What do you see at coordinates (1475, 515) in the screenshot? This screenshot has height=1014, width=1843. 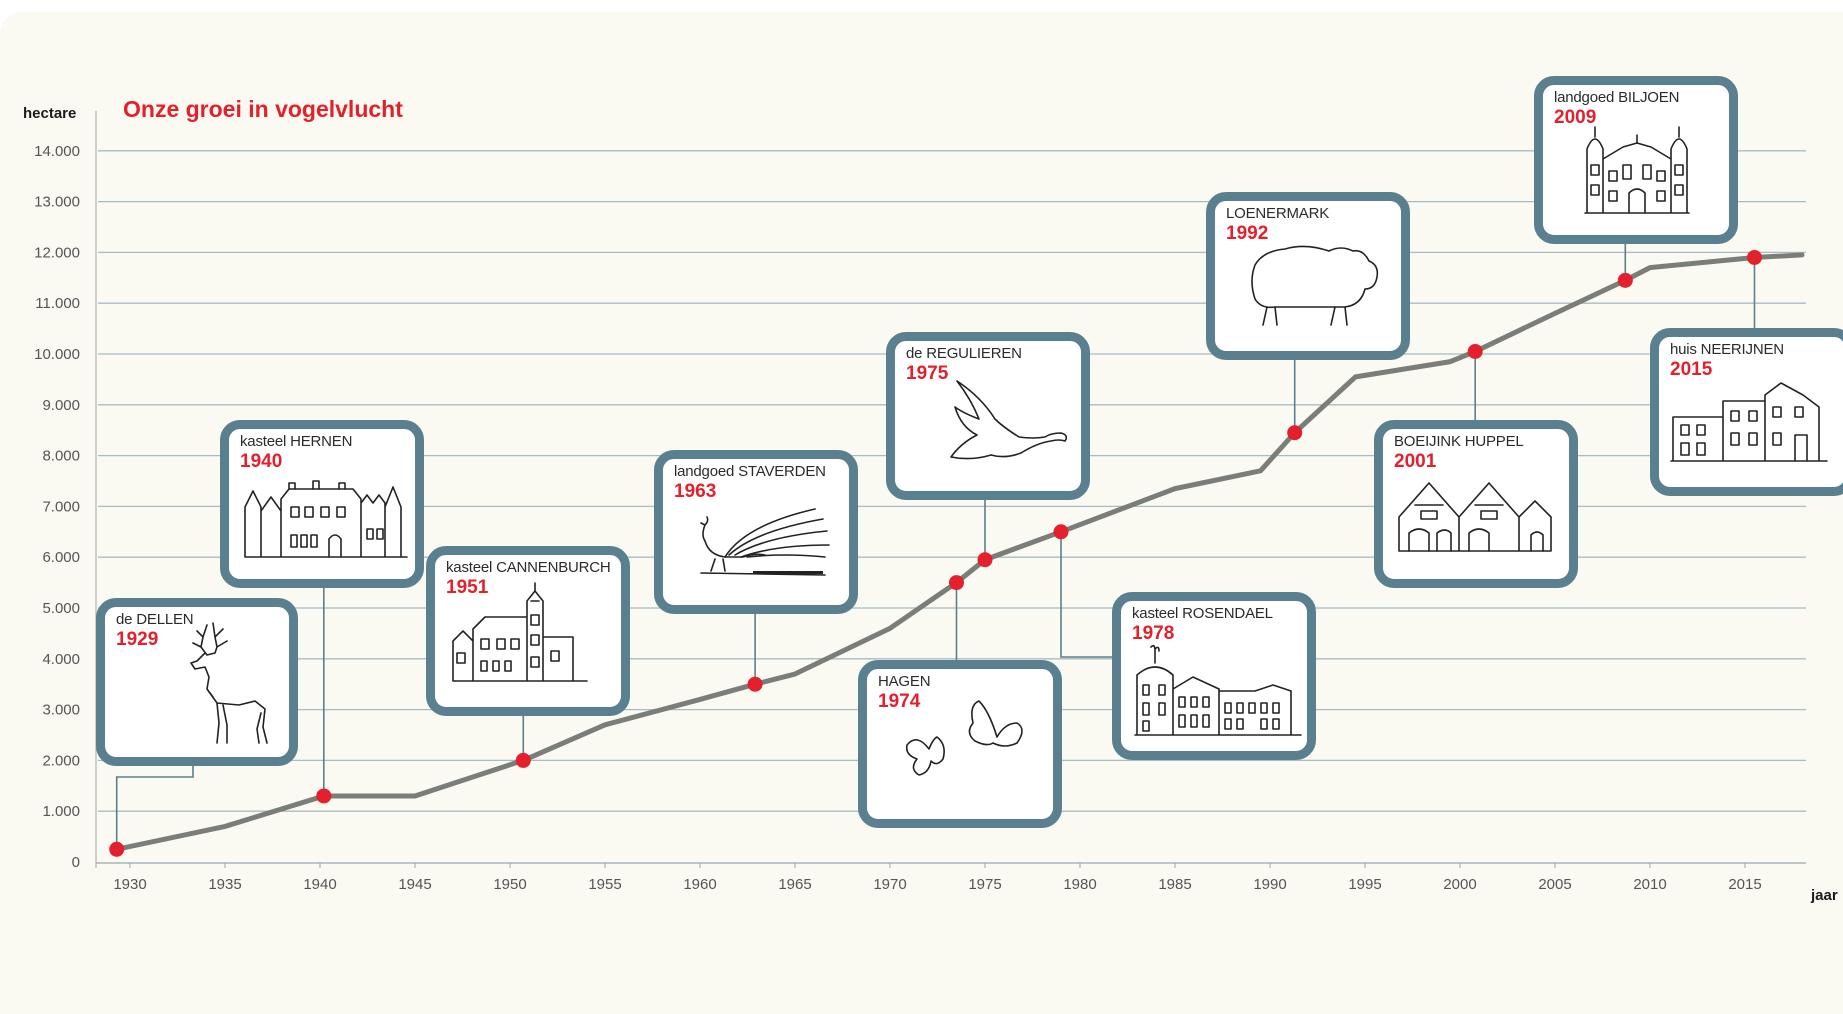 I see `farmhouse-icon` at bounding box center [1475, 515].